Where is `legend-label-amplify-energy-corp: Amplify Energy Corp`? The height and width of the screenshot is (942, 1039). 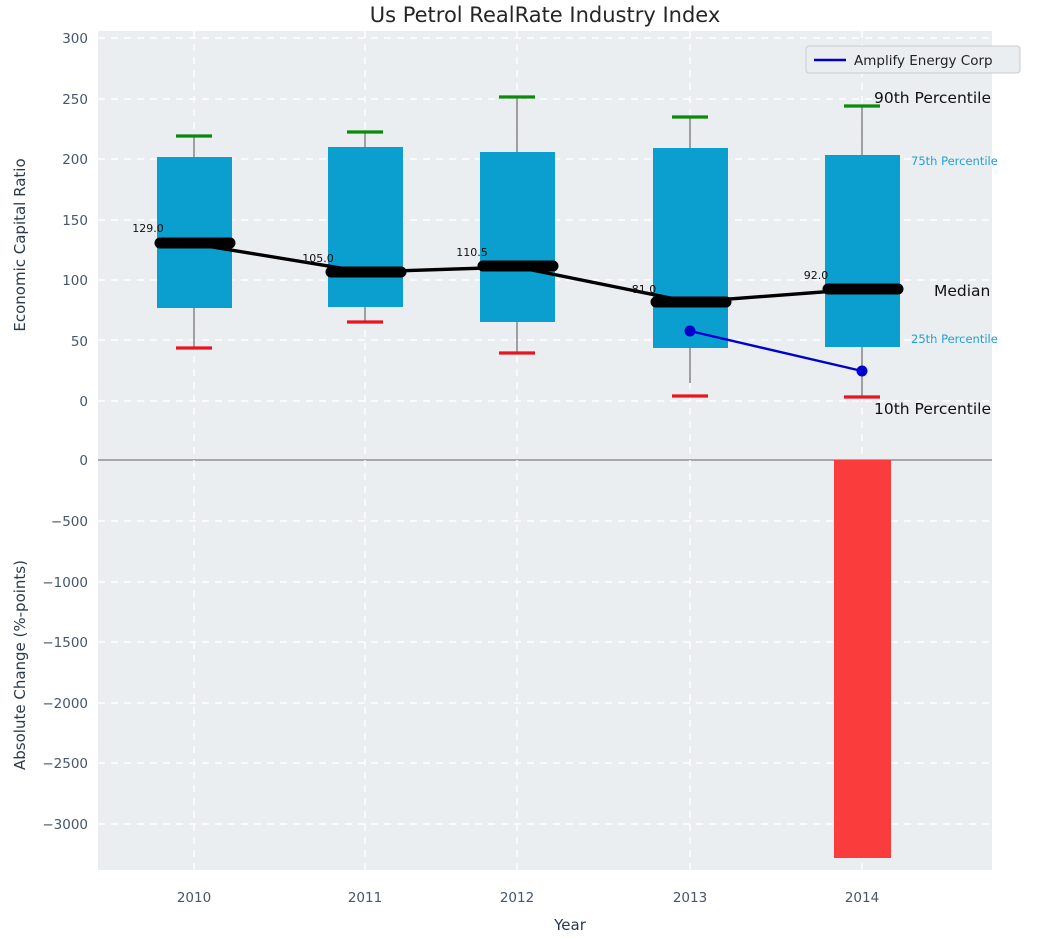 legend-label-amplify-energy-corp: Amplify Energy Corp is located at coordinates (923, 61).